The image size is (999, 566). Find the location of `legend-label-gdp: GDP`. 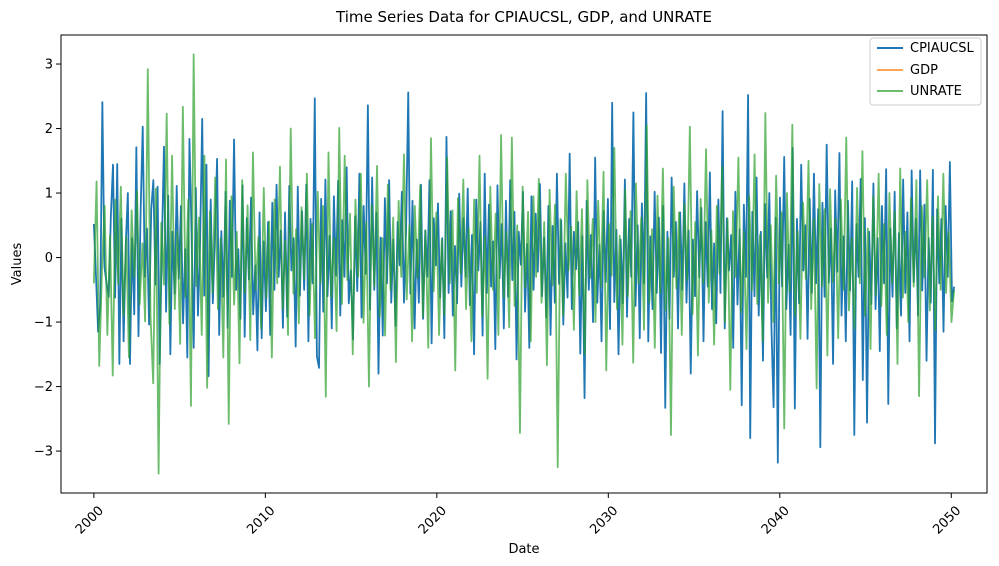

legend-label-gdp: GDP is located at coordinates (924, 70).